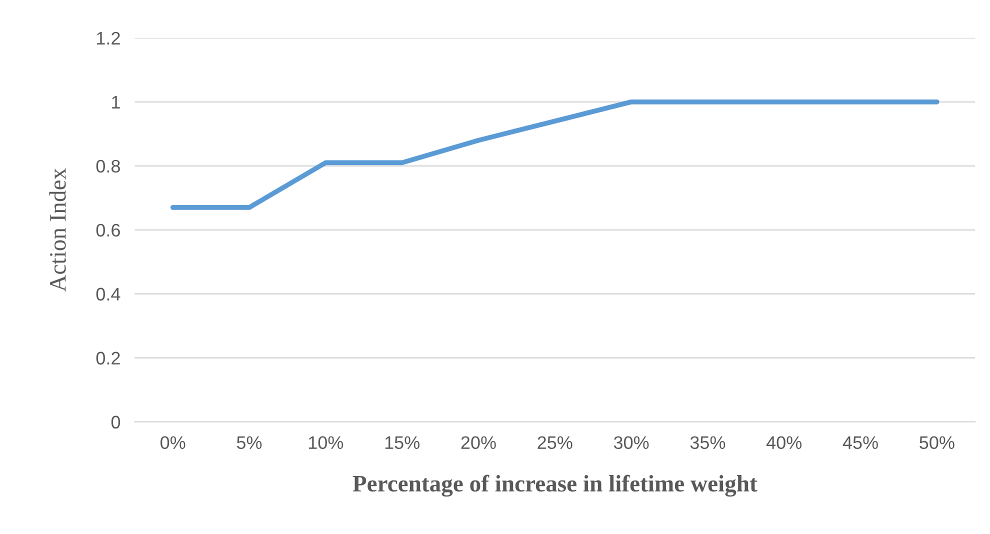 The image size is (990, 534). Describe the element at coordinates (937, 443) in the screenshot. I see `x-tick-label: 50%` at that location.